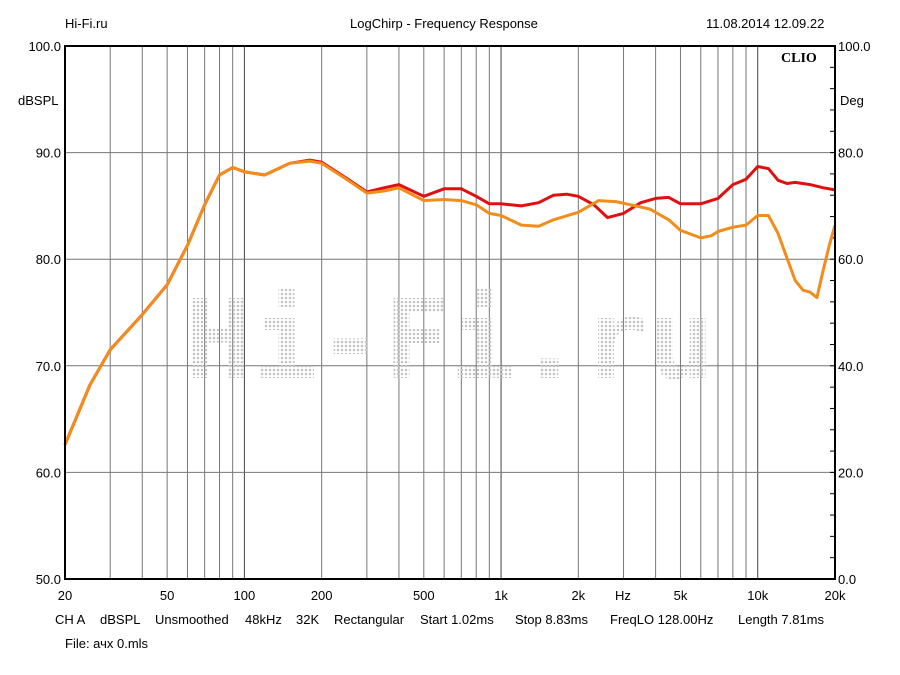  Describe the element at coordinates (48, 259) in the screenshot. I see `y-tick-label: 80.0` at that location.